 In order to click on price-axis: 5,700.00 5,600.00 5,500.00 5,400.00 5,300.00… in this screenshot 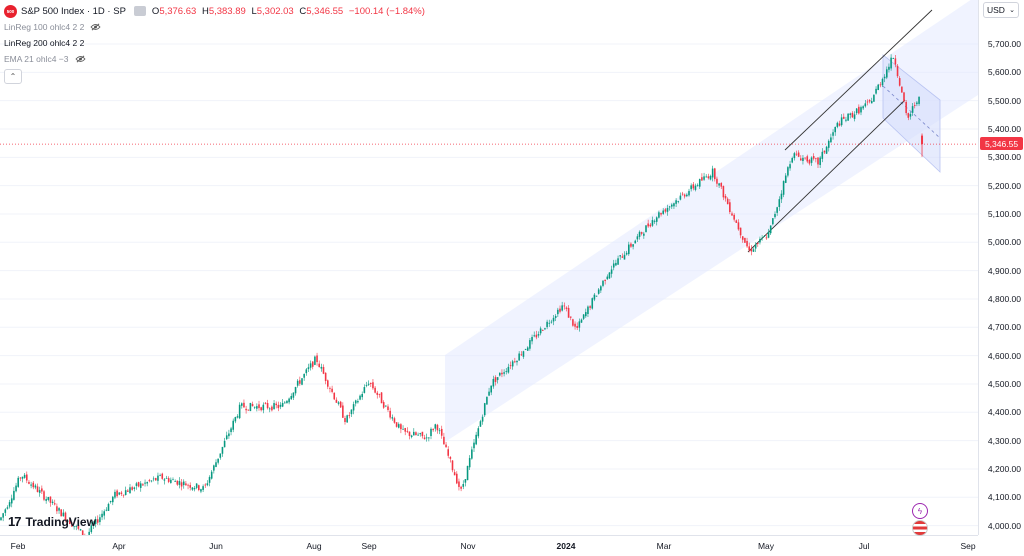, I will do `click(1001, 267)`.